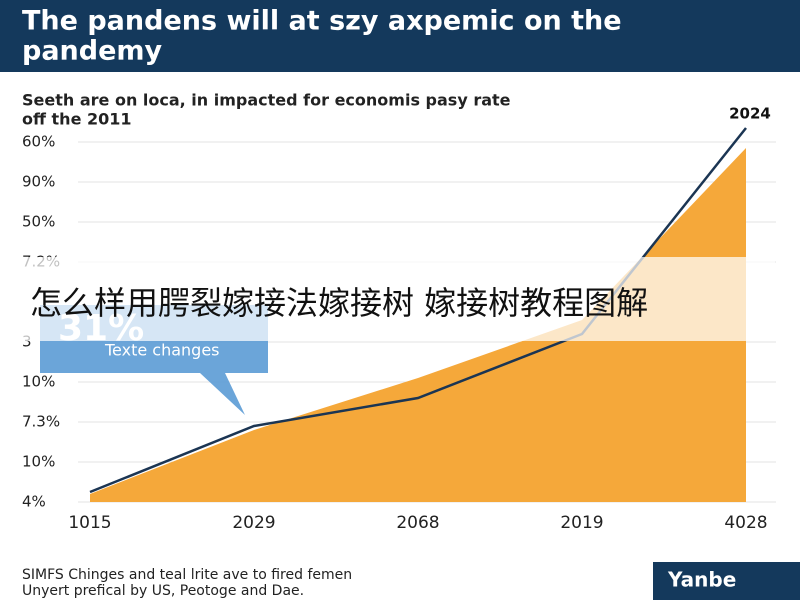  Describe the element at coordinates (41, 422) in the screenshot. I see `y-tick-label: 7.3%` at that location.